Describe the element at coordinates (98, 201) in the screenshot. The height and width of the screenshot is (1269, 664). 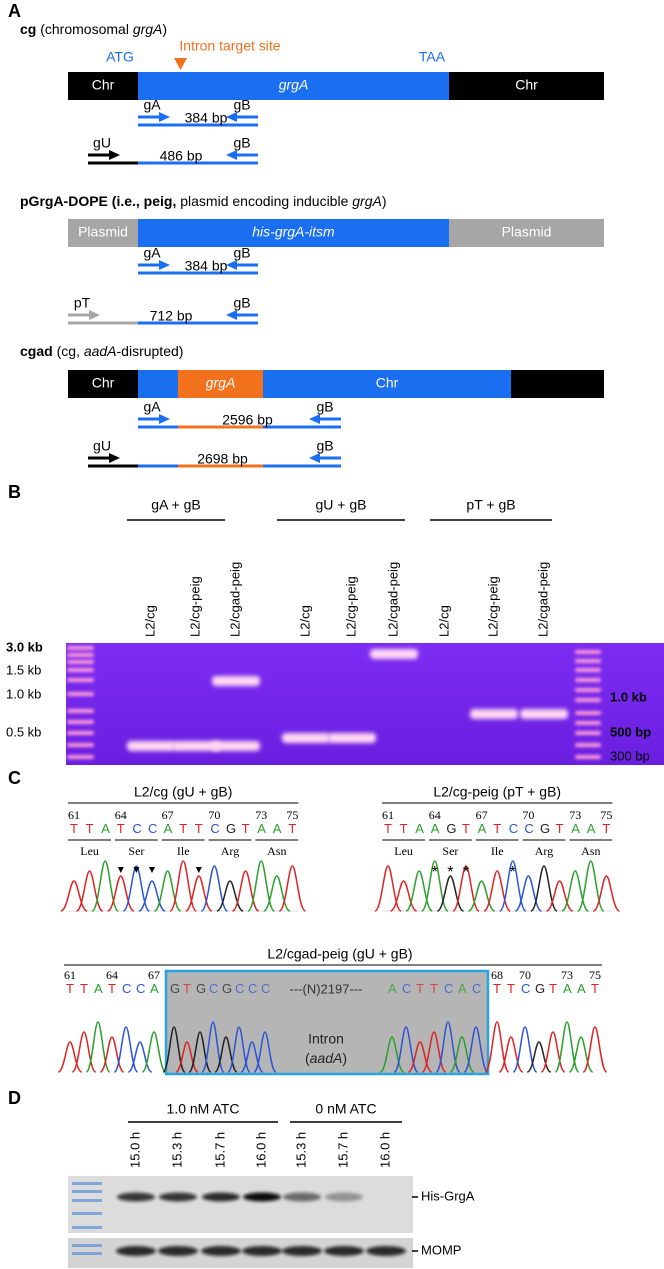
I see `title-part: pGrgA-DOPE (i.e., peig,` at that location.